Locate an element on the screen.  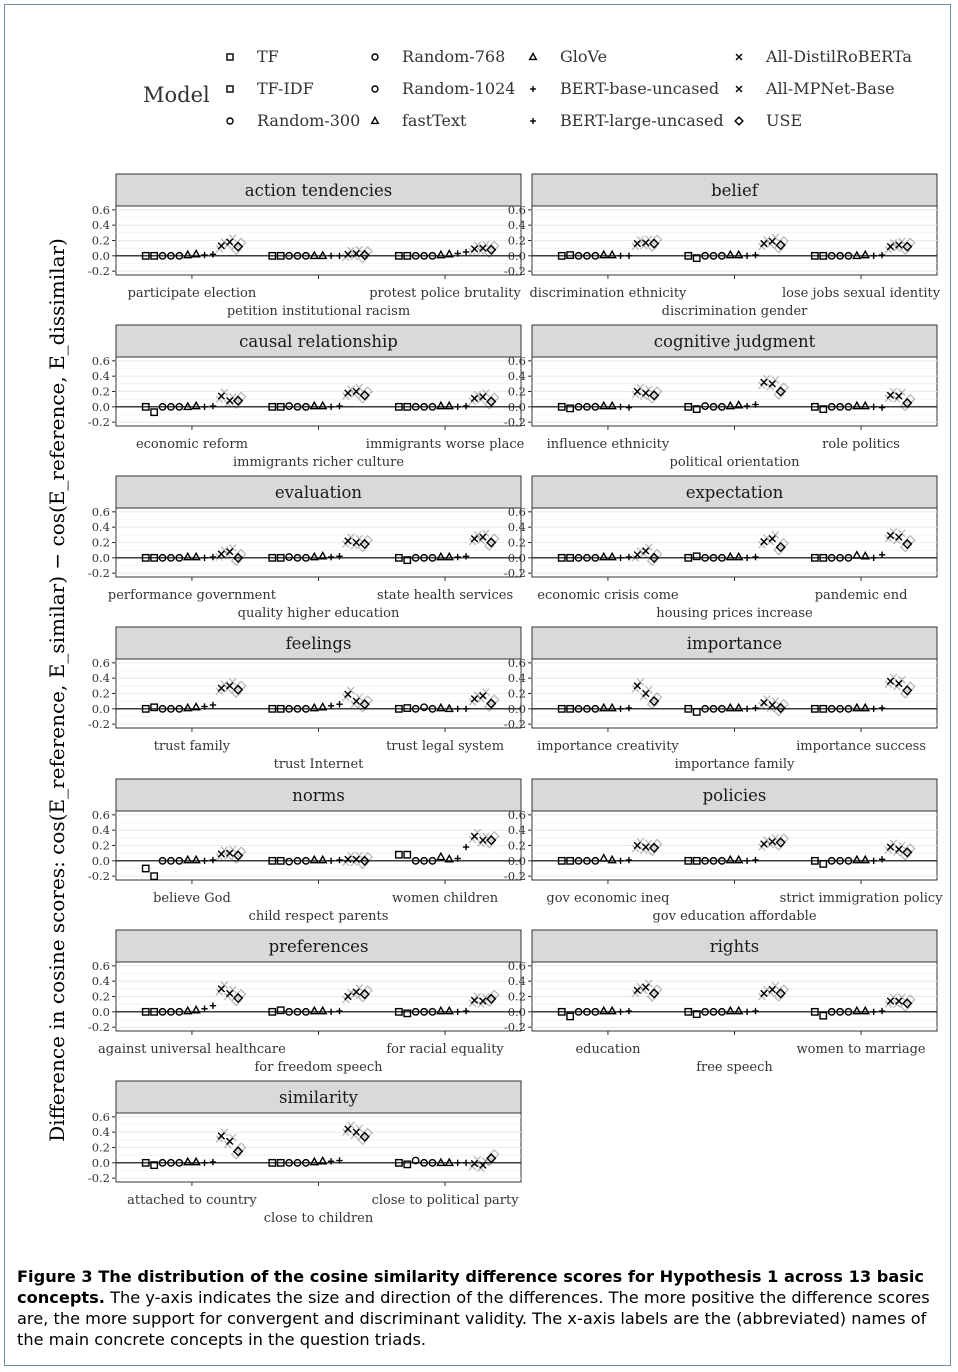
y-tick-label: -0.2 is located at coordinates (99, 422).